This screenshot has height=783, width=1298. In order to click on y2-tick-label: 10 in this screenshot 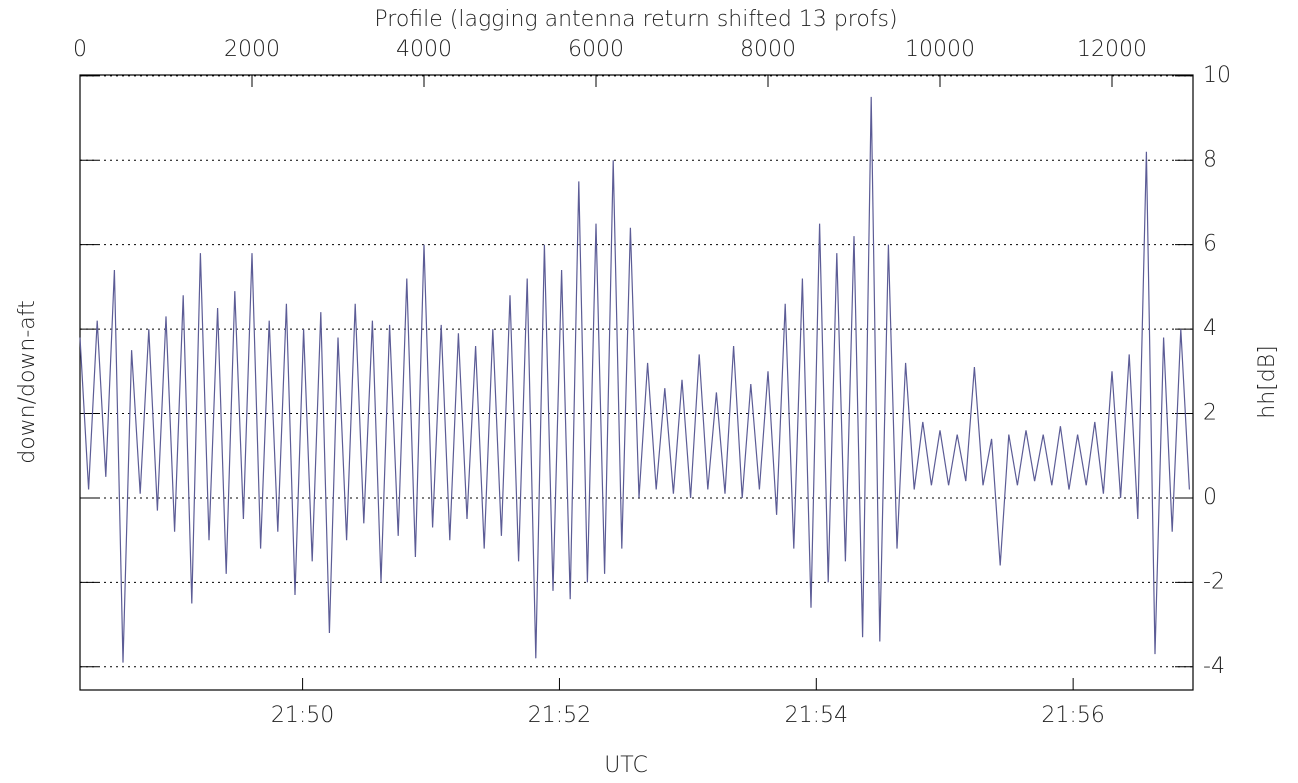, I will do `click(1217, 75)`.